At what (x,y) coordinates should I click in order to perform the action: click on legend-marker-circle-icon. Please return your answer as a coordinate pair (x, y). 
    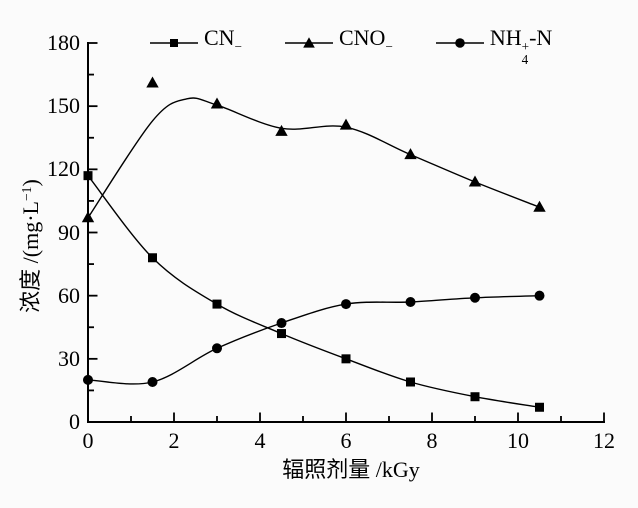
    Looking at the image, I should click on (459, 43).